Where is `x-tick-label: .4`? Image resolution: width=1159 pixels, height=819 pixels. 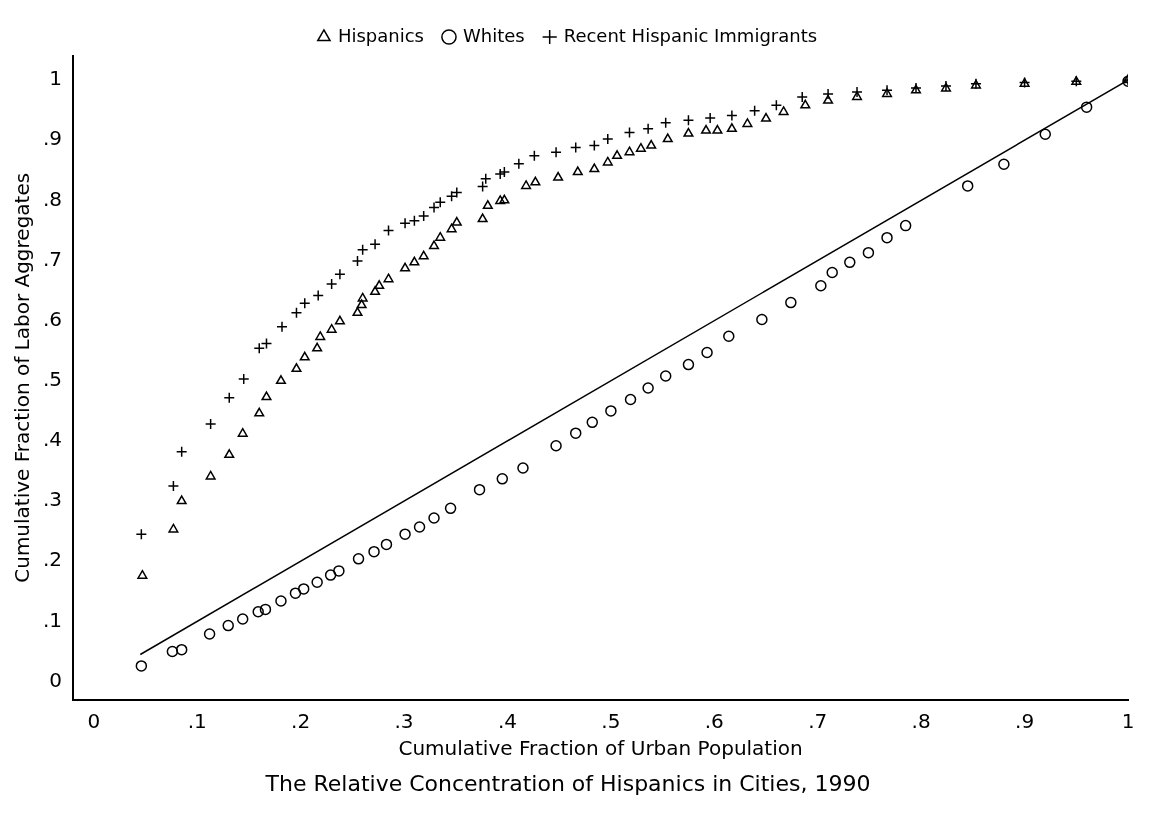 x-tick-label: .4 is located at coordinates (507, 720).